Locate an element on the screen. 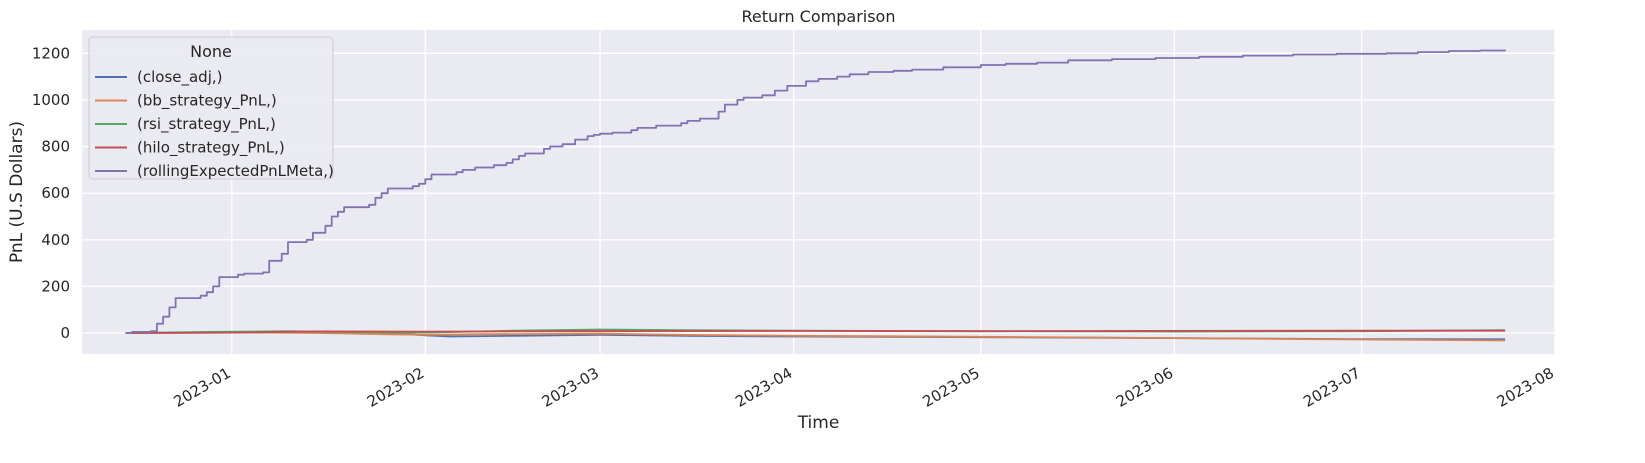 The width and height of the screenshot is (1645, 463). legend-item-label: (rsi_strategy_PnL,) is located at coordinates (206, 124).